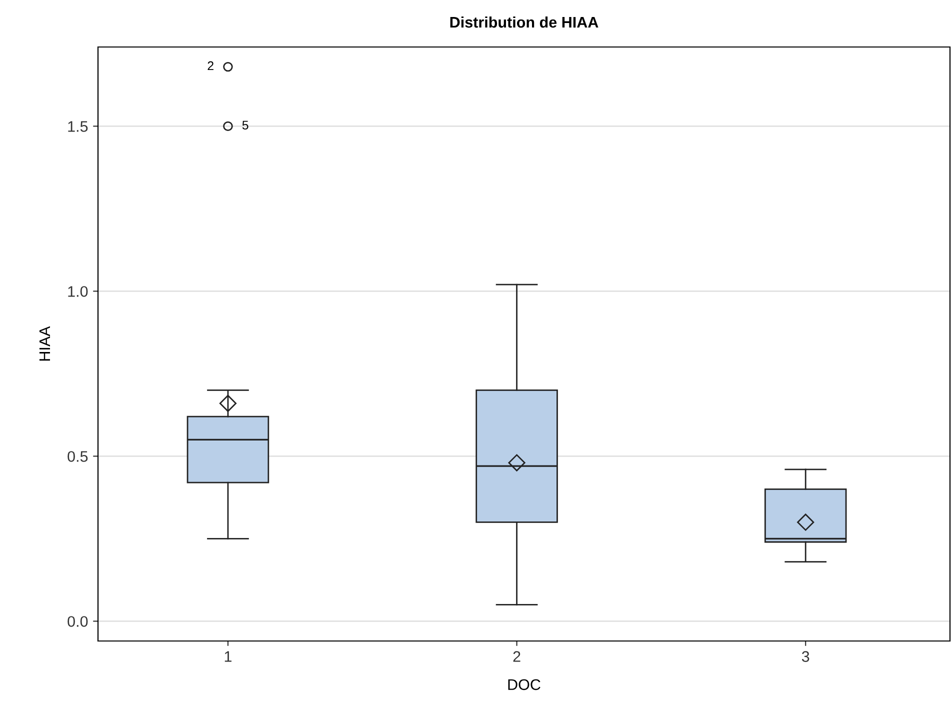  What do you see at coordinates (78, 621) in the screenshot?
I see `y-tick-label: 0.0` at bounding box center [78, 621].